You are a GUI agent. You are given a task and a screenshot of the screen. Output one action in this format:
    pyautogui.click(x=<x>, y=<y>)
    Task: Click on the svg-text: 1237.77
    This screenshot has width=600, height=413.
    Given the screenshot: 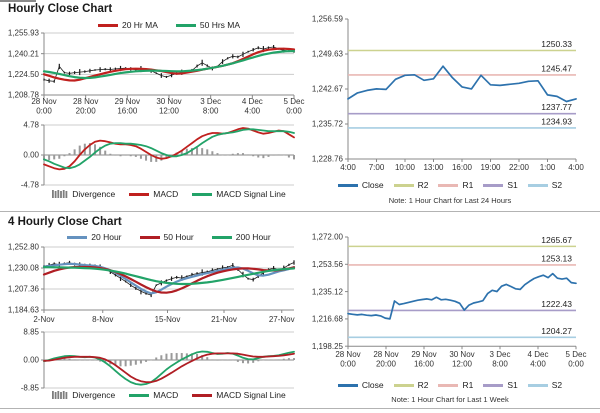 What is the action you would take?
    pyautogui.click(x=556, y=107)
    